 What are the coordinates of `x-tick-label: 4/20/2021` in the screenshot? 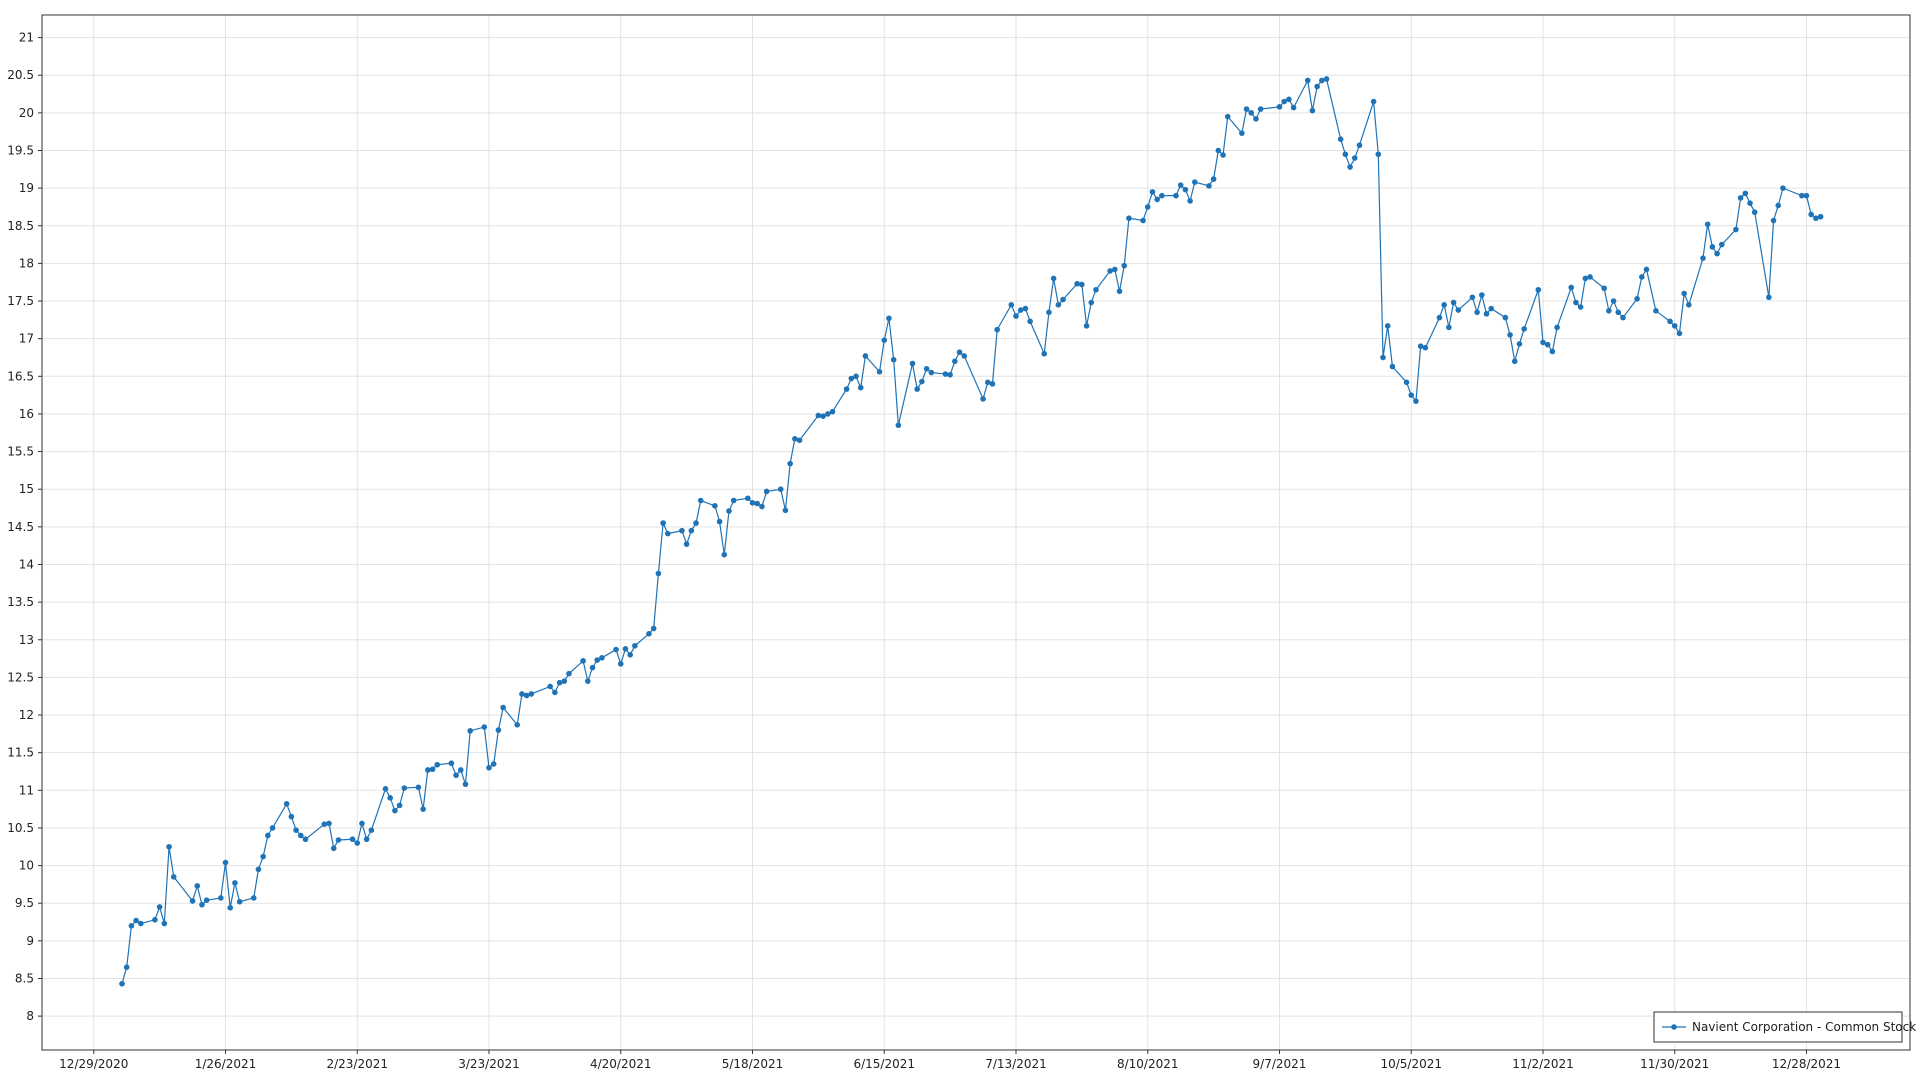 It's located at (621, 1064).